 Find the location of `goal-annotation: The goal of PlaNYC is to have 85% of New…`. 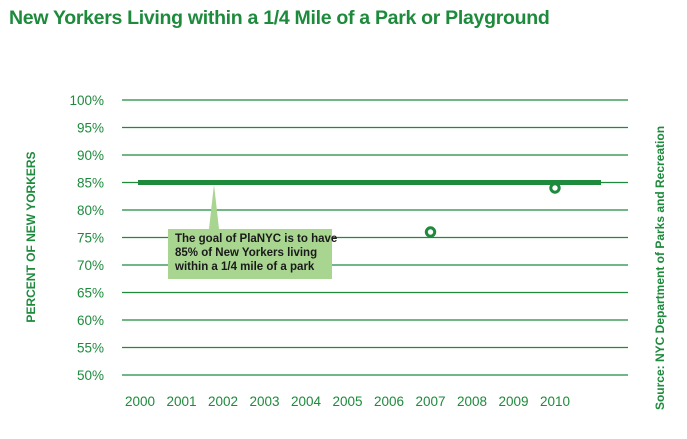

goal-annotation: The goal of PlaNYC is to have 85% of New… is located at coordinates (252, 231).